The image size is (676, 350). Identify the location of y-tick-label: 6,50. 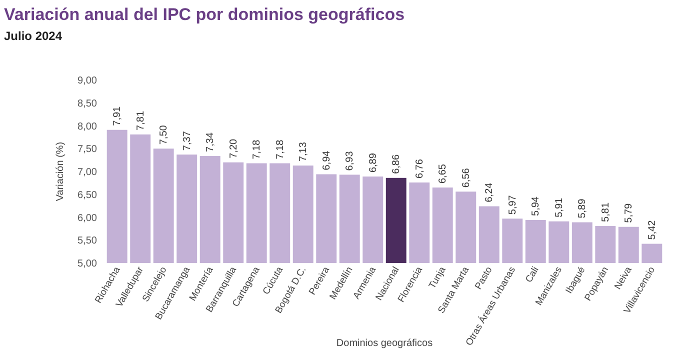
(88, 195).